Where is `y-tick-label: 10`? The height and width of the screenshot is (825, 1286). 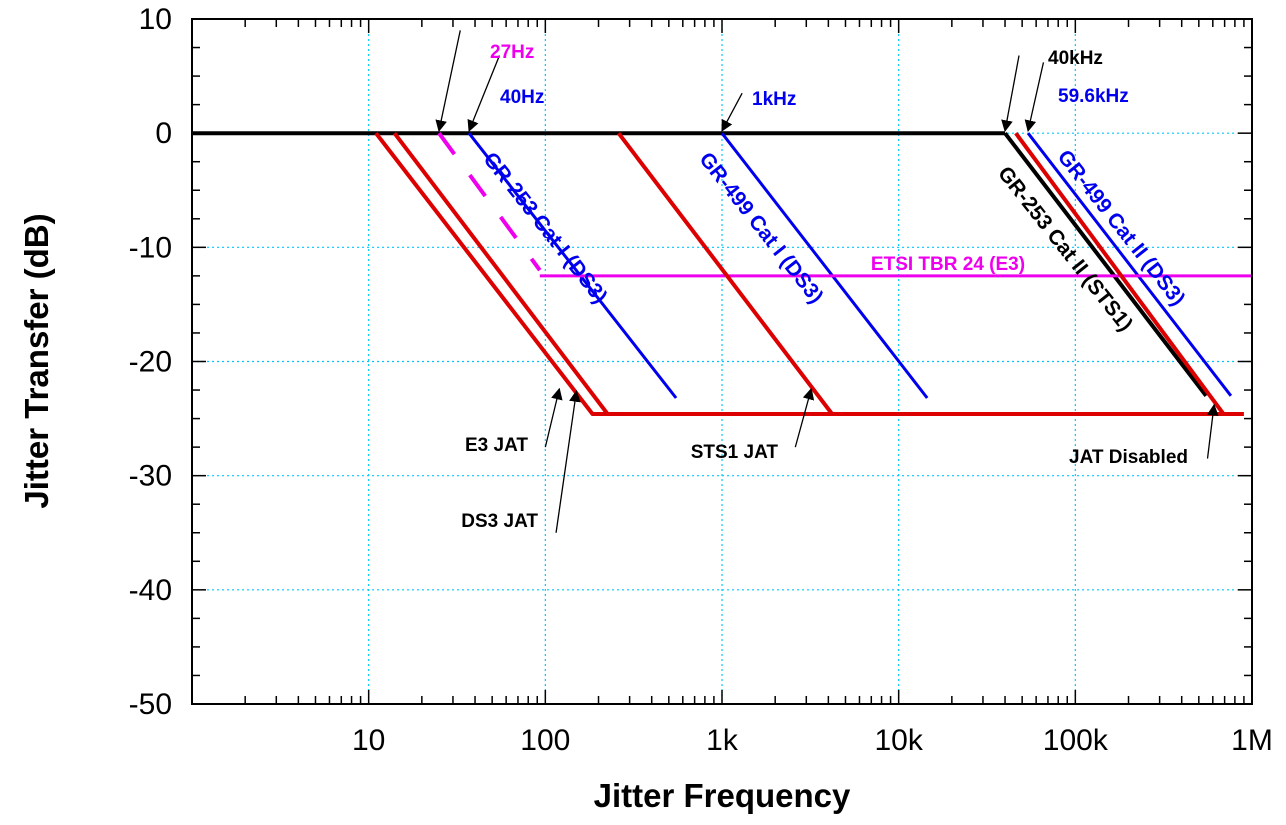
y-tick-label: 10 is located at coordinates (155, 19).